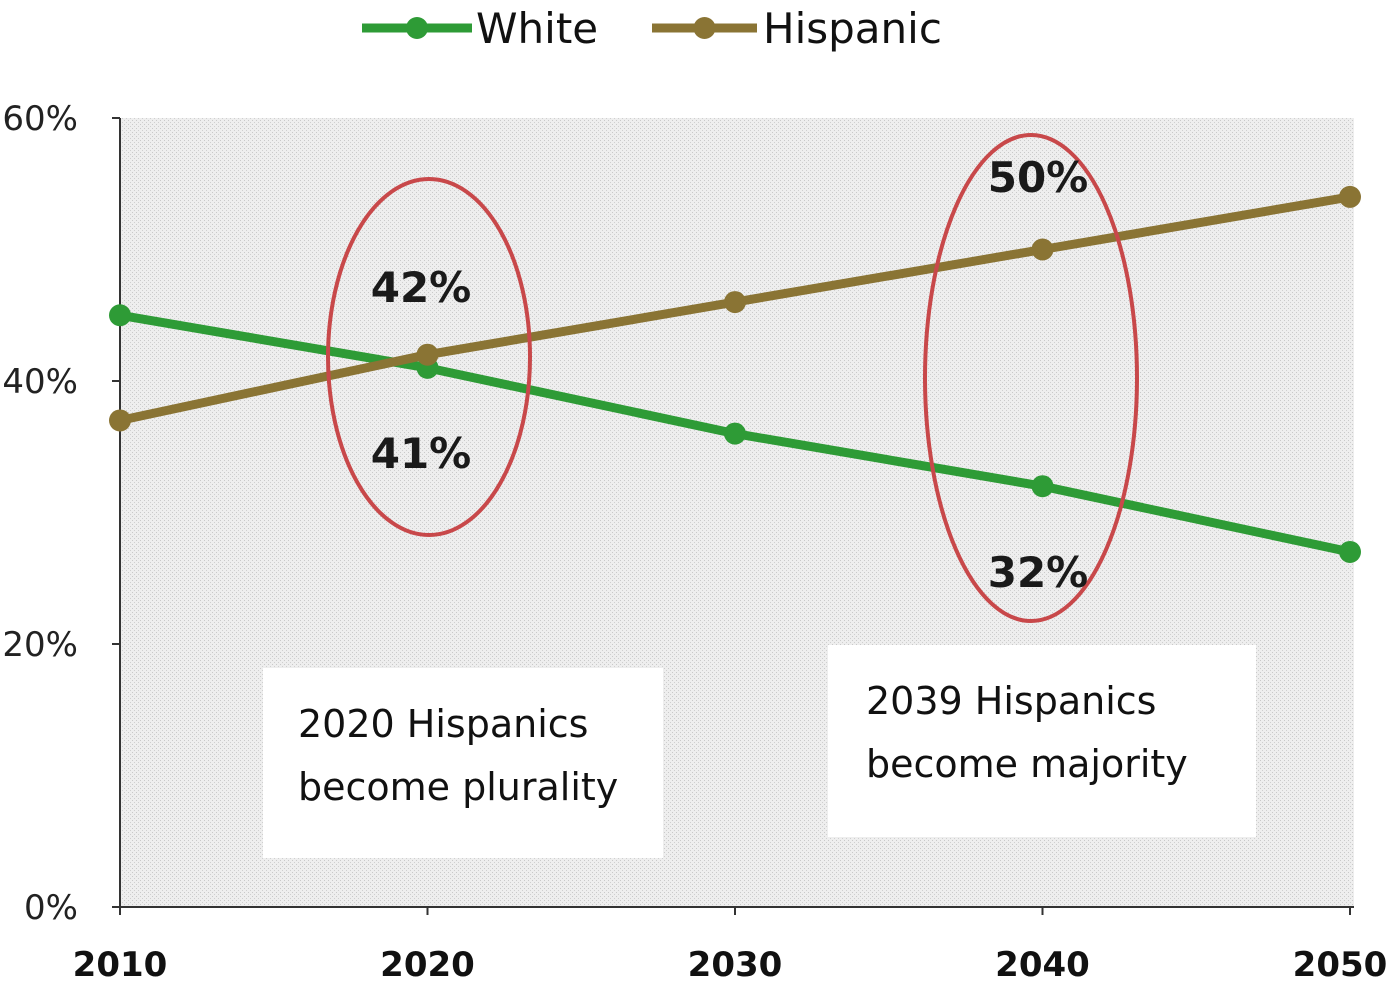  Describe the element at coordinates (463, 763) in the screenshot. I see `annotation-box-plurality` at that location.